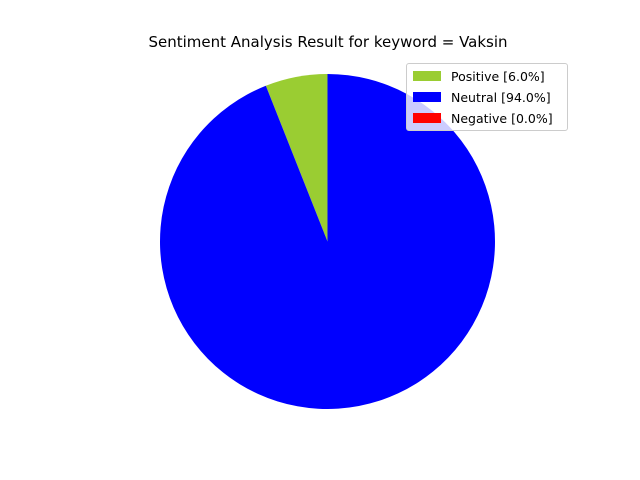 This screenshot has width=640, height=480. Describe the element at coordinates (498, 76) in the screenshot. I see `legend-label-positive: Positive [6.0%]` at that location.